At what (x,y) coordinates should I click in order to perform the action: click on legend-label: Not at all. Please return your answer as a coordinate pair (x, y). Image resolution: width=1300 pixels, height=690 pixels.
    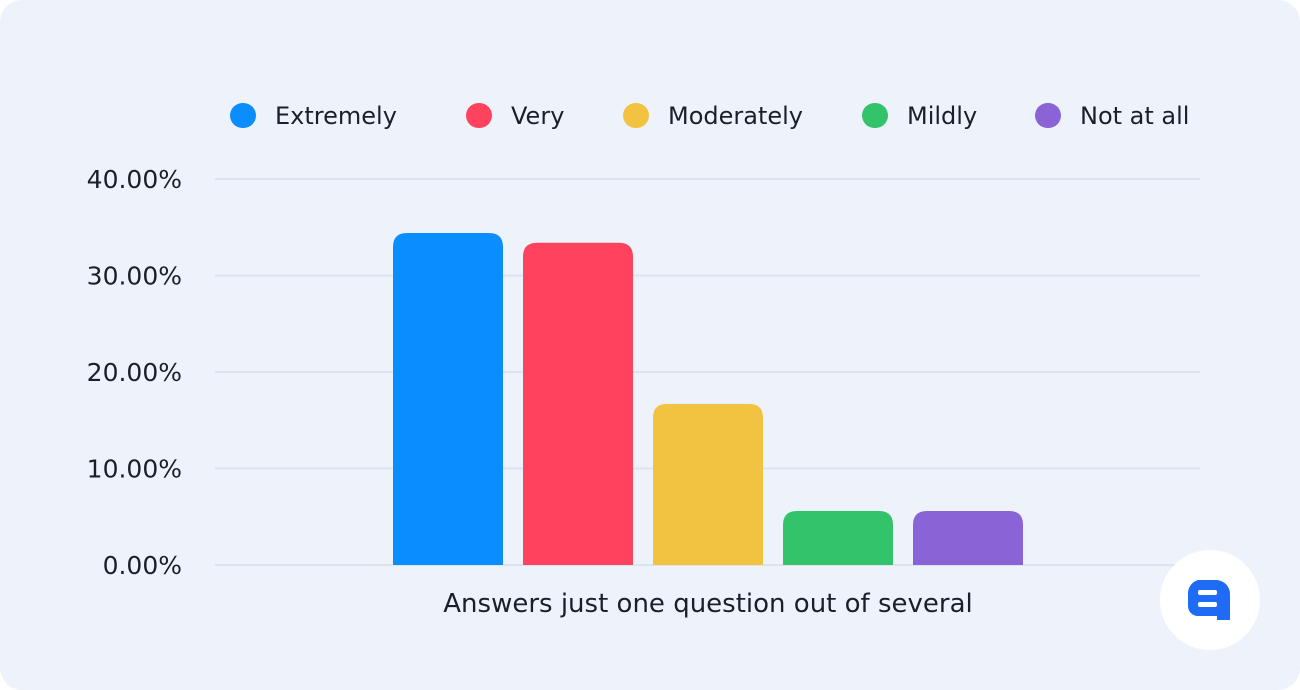
    Looking at the image, I should click on (1134, 116).